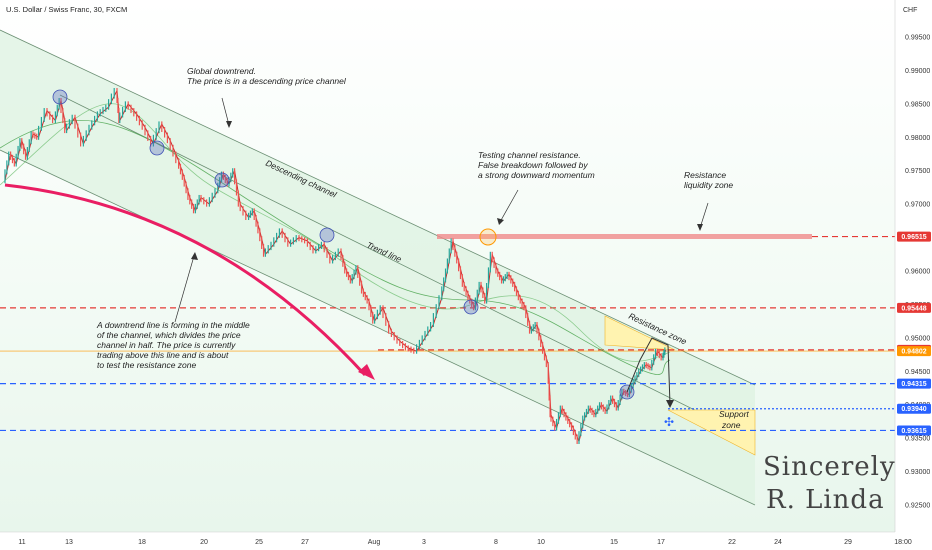 This screenshot has width=932, height=550. What do you see at coordinates (669, 422) in the screenshot?
I see `crosshair-icon: ✣` at bounding box center [669, 422].